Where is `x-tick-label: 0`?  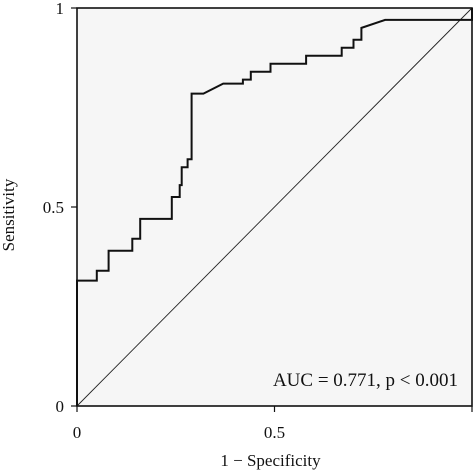 x-tick-label: 0 is located at coordinates (77, 432).